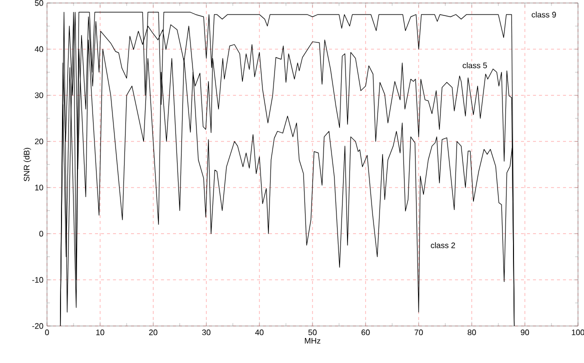 This screenshot has height=363, width=584. What do you see at coordinates (366, 333) in the screenshot?
I see `x-tick-label: 60` at bounding box center [366, 333].